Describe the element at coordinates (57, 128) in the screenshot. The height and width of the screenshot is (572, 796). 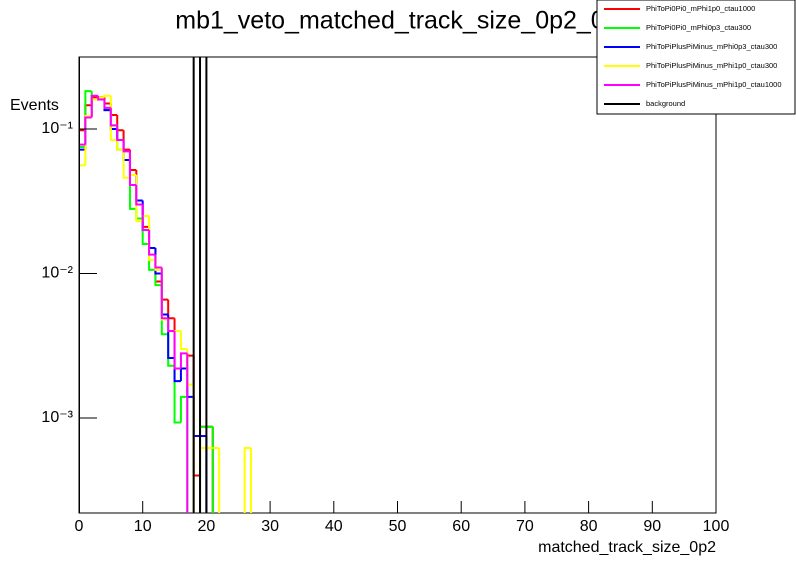
I see `y-tick-label: 10⁻¹` at that location.